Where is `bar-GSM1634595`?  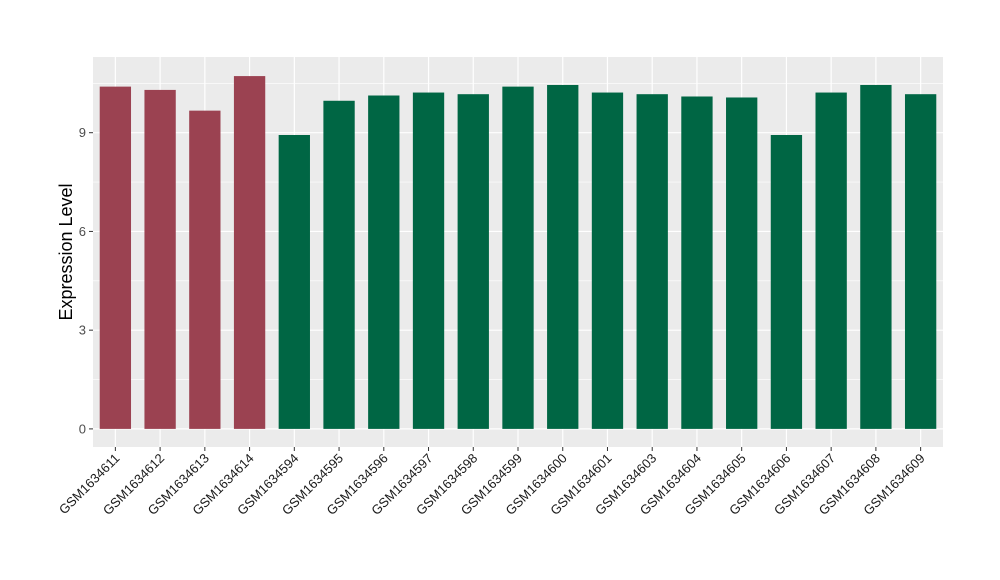 bar-GSM1634595 is located at coordinates (339, 264).